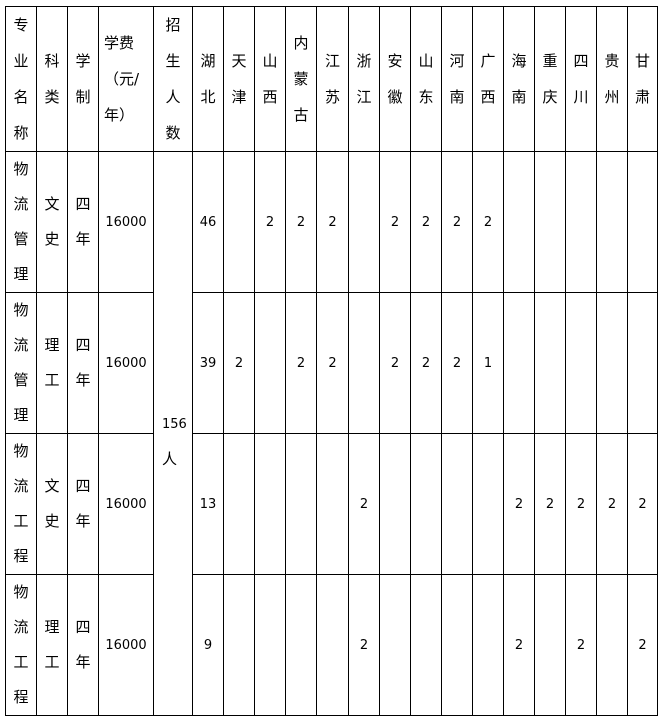  I want to click on column-header: 内蒙古, so click(301, 79).